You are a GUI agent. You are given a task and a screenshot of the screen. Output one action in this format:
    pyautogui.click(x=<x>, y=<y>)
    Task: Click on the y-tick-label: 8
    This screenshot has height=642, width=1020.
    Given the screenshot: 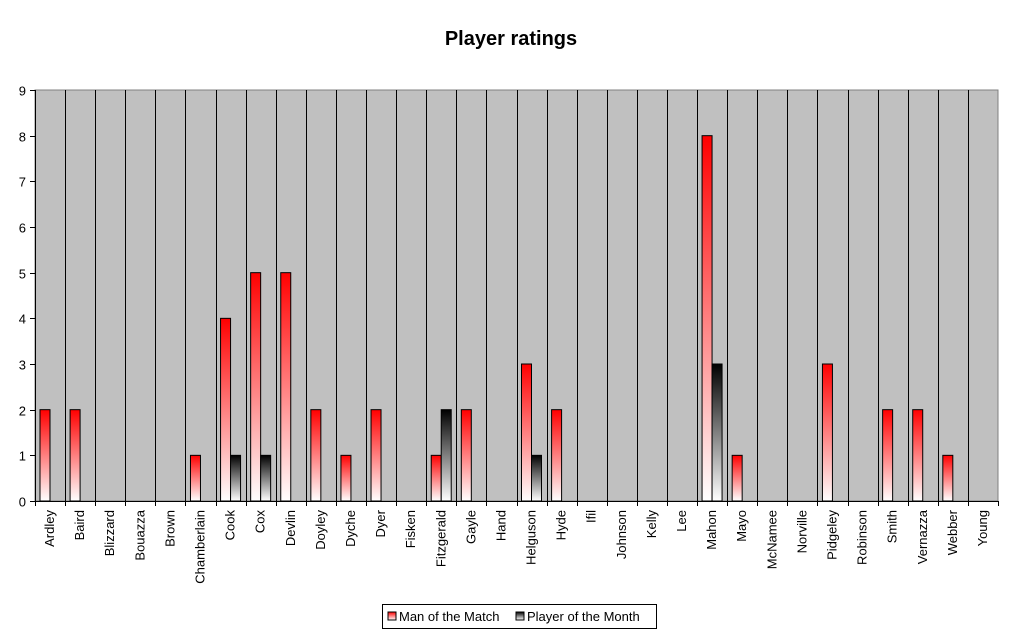 What is the action you would take?
    pyautogui.click(x=22, y=137)
    